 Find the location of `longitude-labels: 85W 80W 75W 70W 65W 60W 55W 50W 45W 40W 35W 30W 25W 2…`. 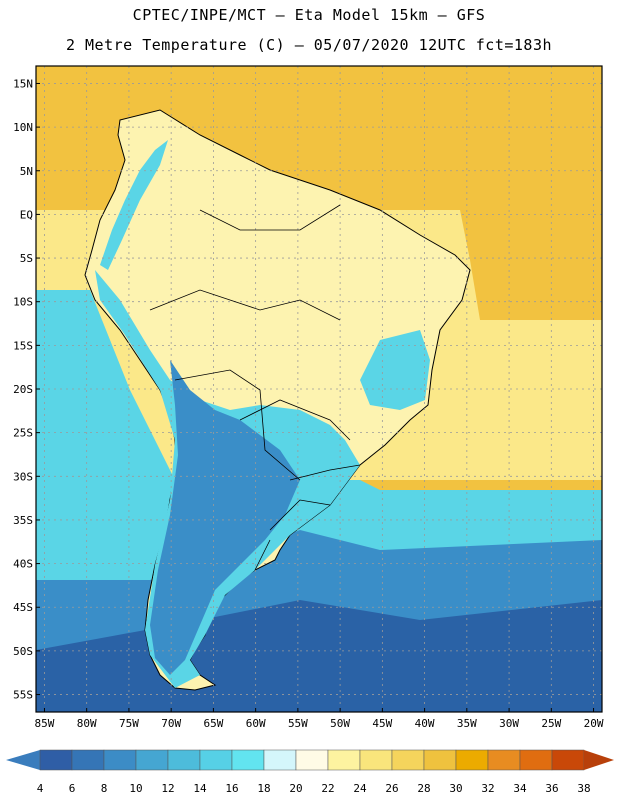

longitude-labels: 85W 80W 75W 70W 65W 60W 55W 50W 45W 40W 35W 30W 25W 2… is located at coordinates (319, 719).